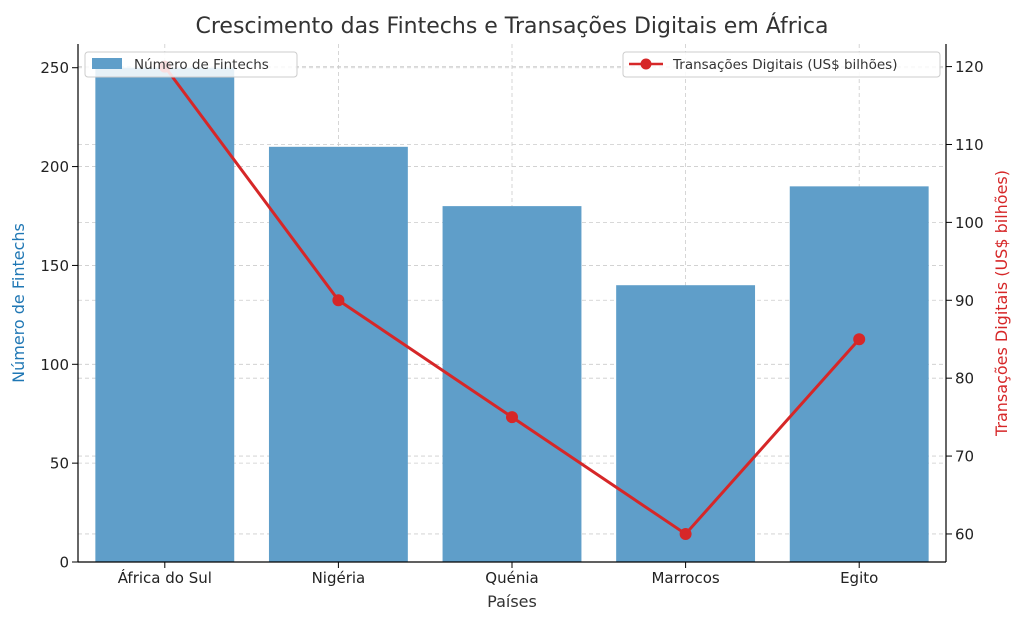  I want to click on right-tick-label: 70, so click(964, 457).